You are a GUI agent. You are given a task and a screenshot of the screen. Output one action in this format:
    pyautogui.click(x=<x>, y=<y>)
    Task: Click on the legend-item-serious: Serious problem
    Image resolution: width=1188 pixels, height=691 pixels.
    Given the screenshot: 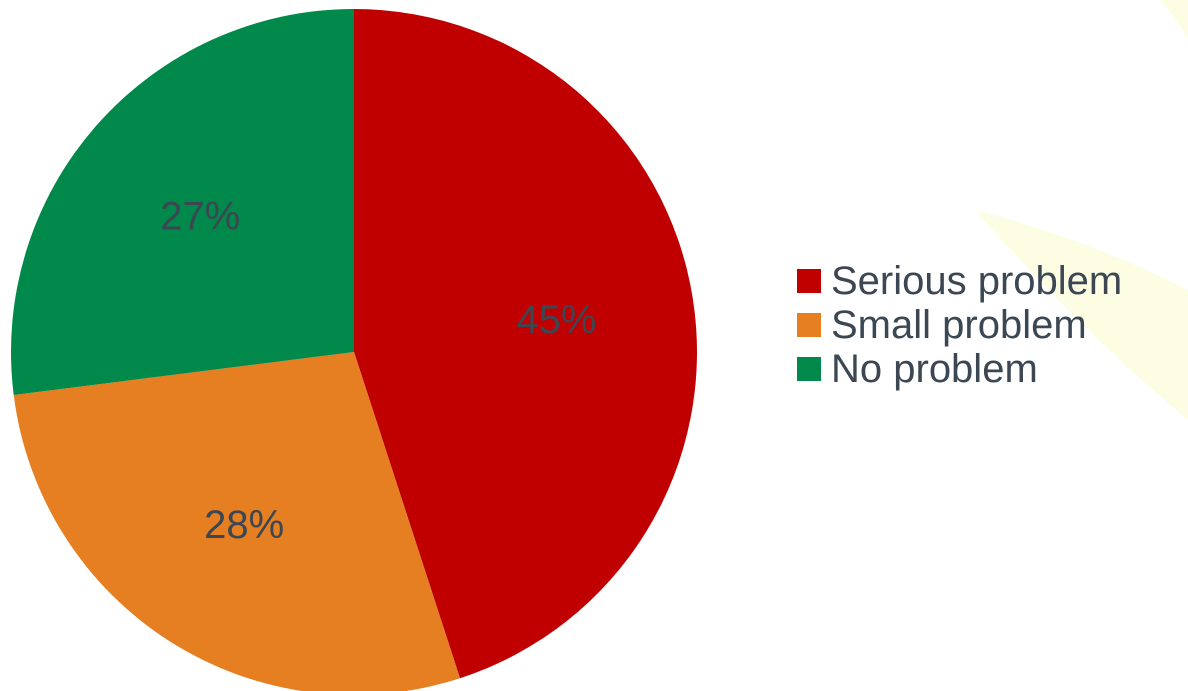 What is the action you would take?
    pyautogui.click(x=959, y=281)
    